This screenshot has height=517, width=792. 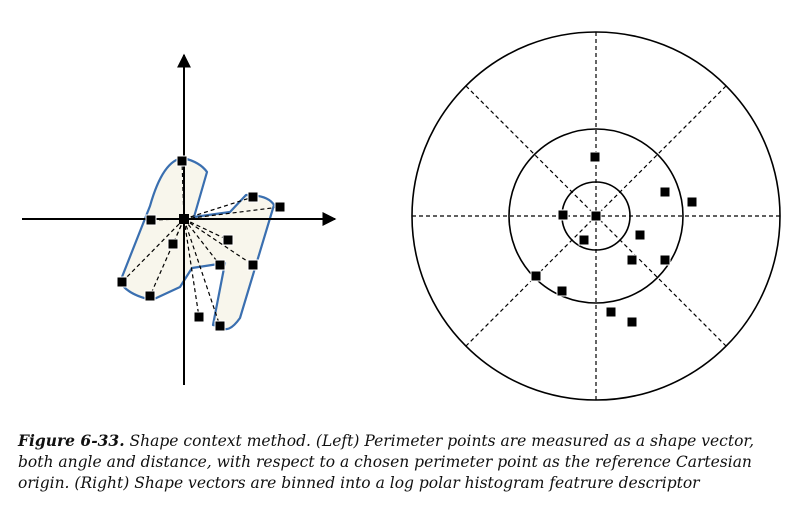 What do you see at coordinates (184, 219) in the screenshot?
I see `reference-origin-point` at bounding box center [184, 219].